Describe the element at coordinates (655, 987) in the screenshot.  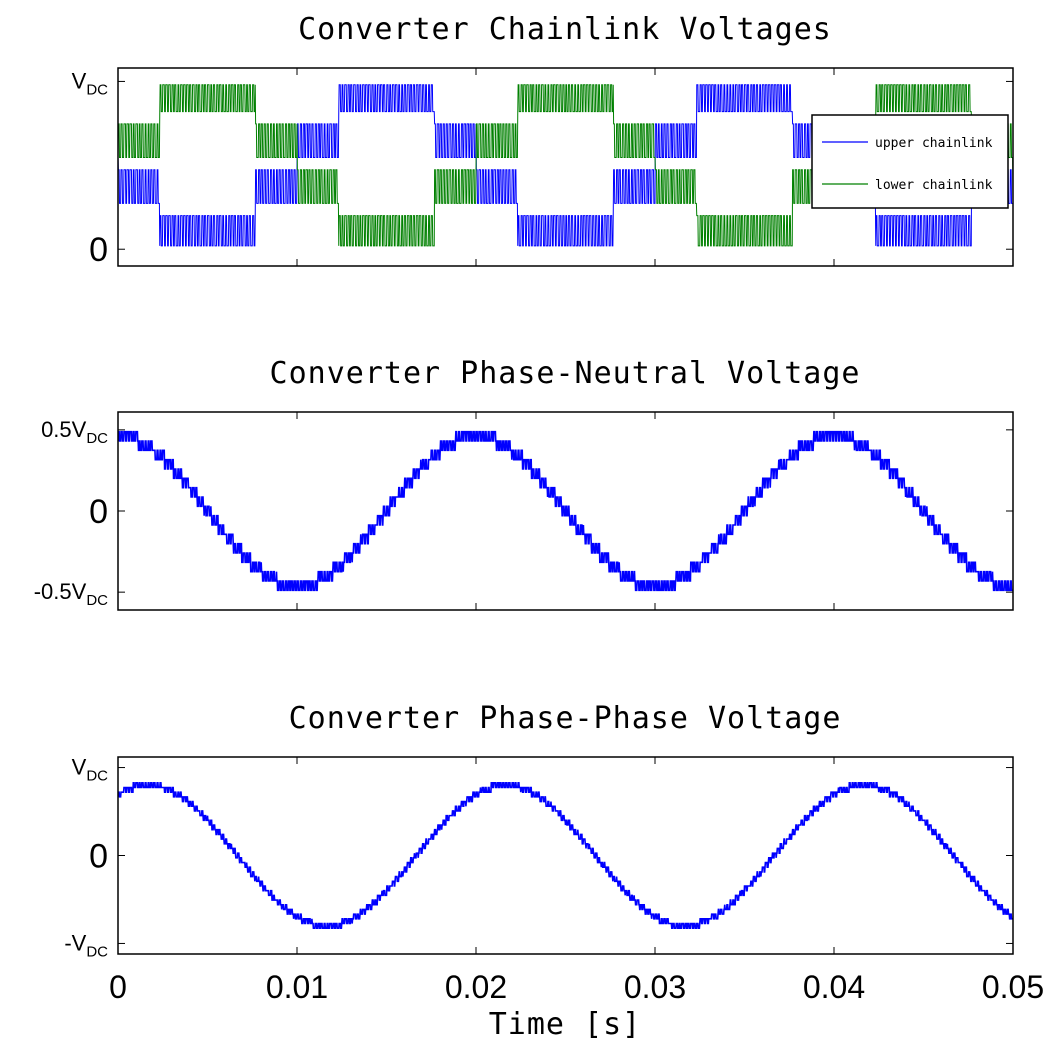
I see `x-tick-label: 0.03` at that location.